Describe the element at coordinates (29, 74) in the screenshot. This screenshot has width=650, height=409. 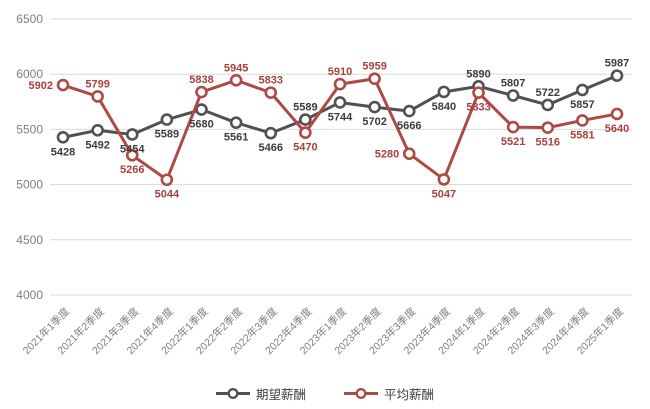
I see `y-axis-tick-label: 6000` at that location.